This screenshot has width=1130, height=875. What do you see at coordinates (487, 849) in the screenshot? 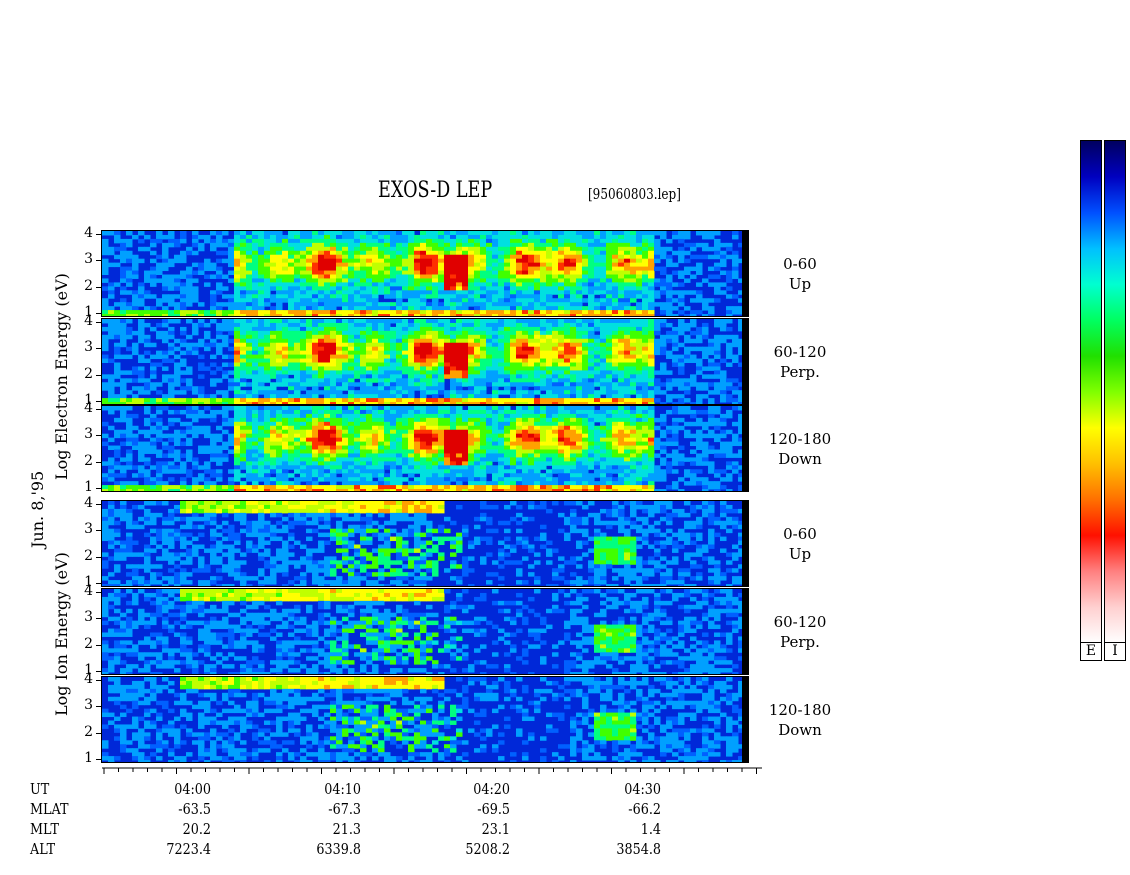
I see `footer-cell: 5208.2` at bounding box center [487, 849].